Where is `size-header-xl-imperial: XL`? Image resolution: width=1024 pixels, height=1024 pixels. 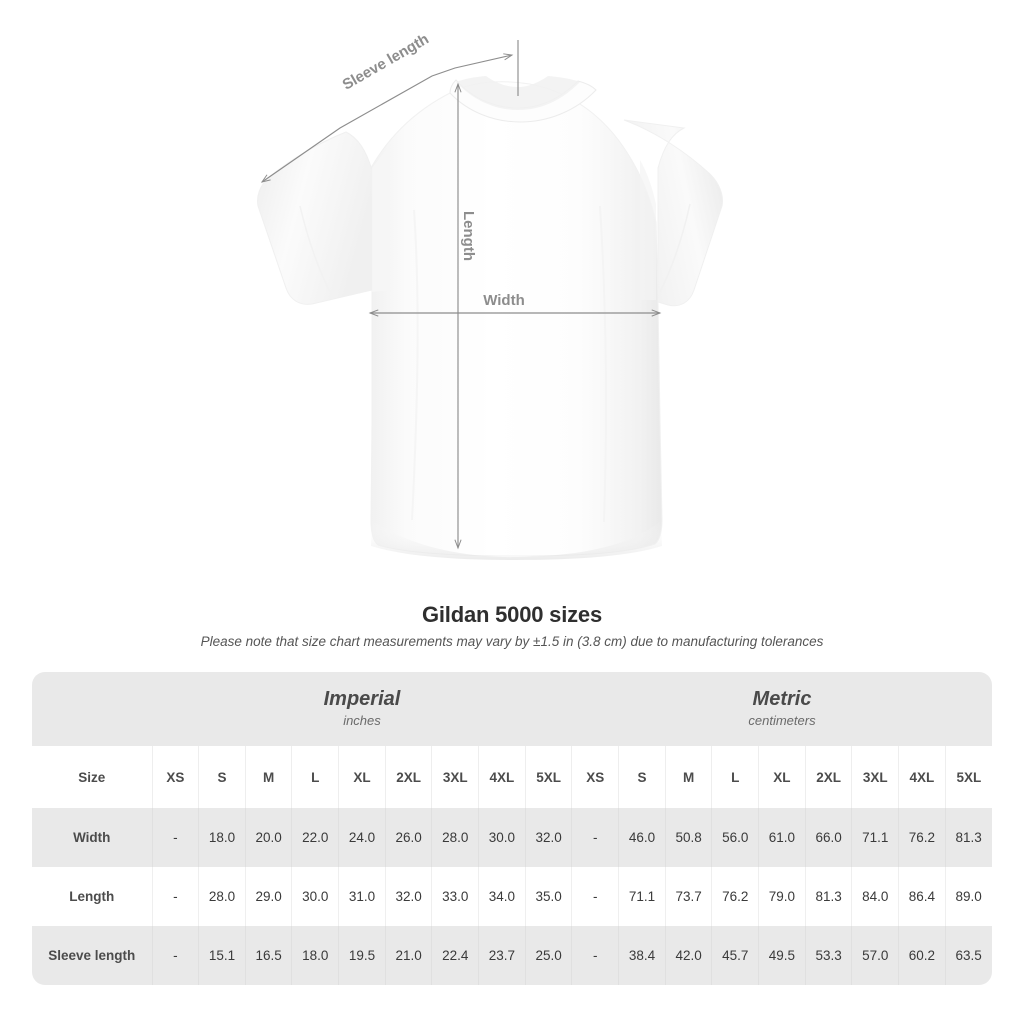
size-header-xl-imperial: XL is located at coordinates (362, 777).